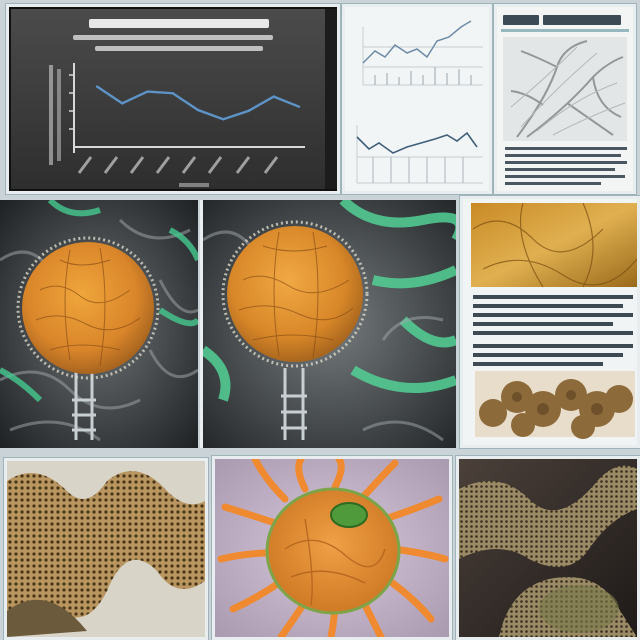 The image size is (640, 640). I want to click on tree-figure, so click(565, 89).